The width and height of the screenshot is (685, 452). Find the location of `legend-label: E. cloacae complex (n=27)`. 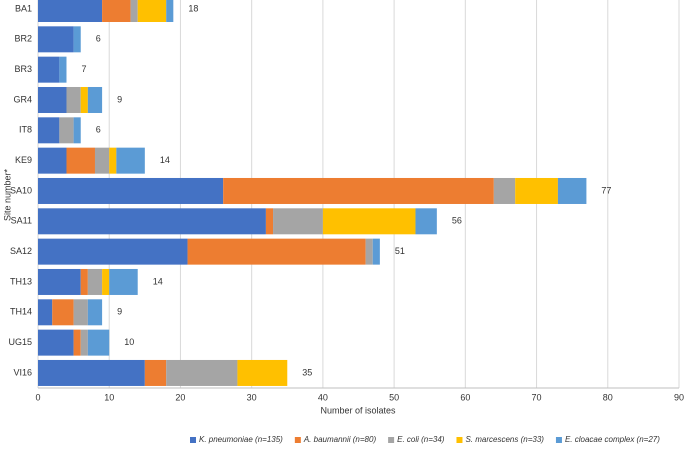

legend-label: E. cloacae complex (n=27) is located at coordinates (612, 439).